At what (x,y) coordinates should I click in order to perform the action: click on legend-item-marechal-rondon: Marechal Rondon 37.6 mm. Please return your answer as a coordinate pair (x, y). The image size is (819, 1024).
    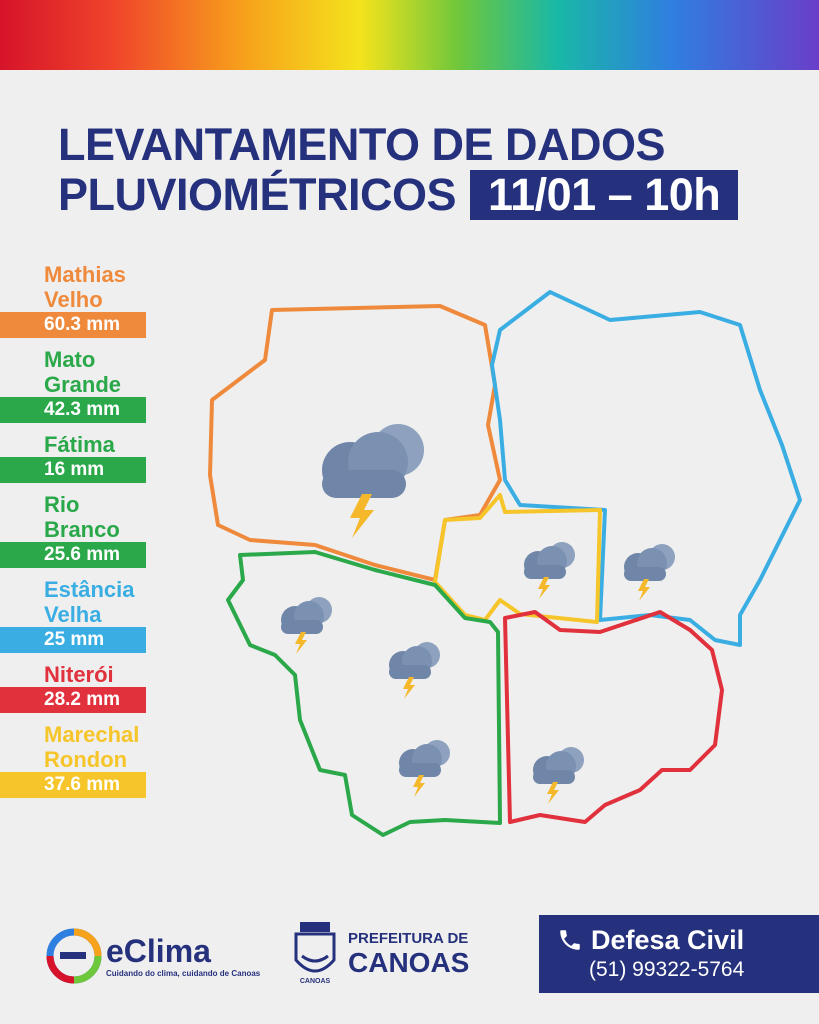
    Looking at the image, I should click on (80, 760).